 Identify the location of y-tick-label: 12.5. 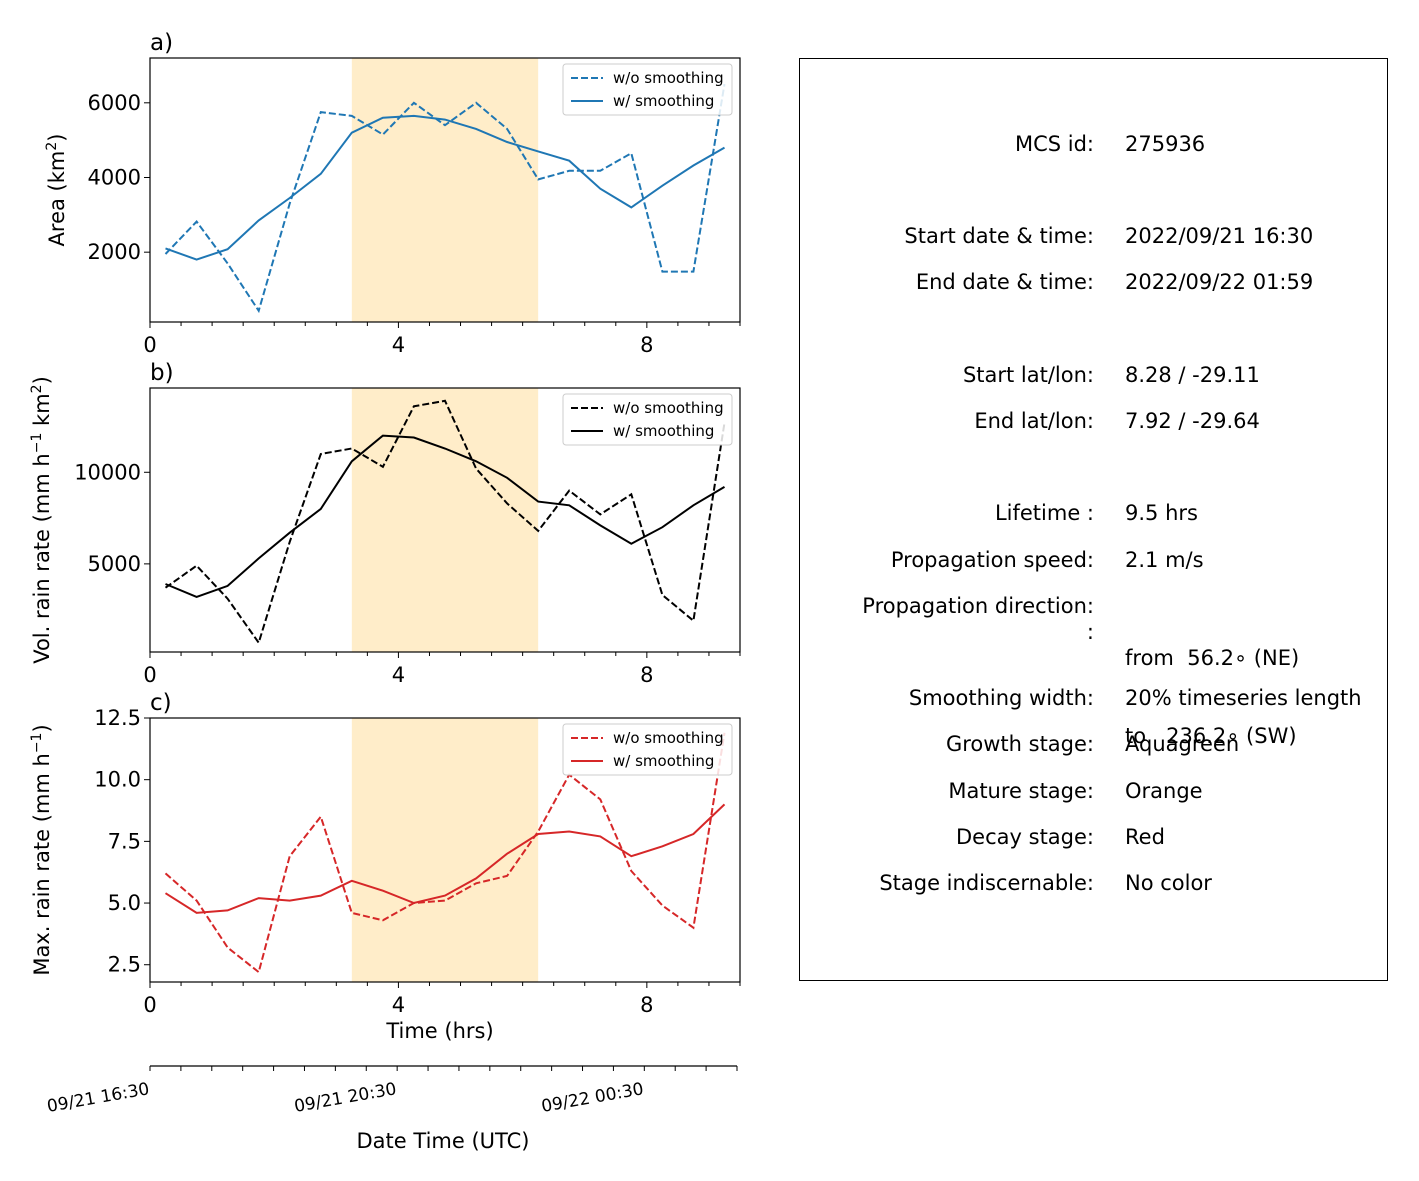
(117, 718).